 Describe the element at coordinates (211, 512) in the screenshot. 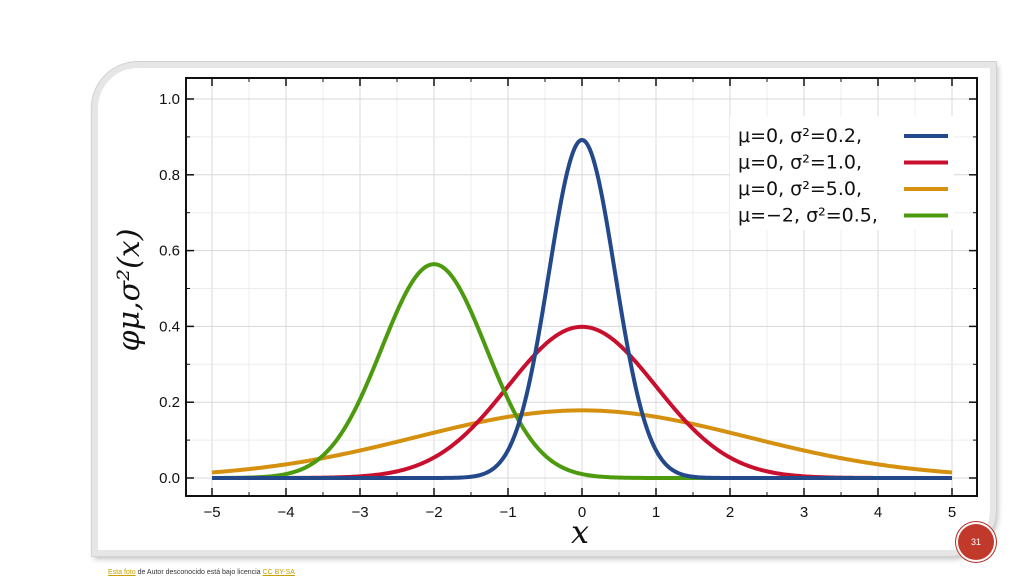

I see `x-tick-label: −5` at that location.